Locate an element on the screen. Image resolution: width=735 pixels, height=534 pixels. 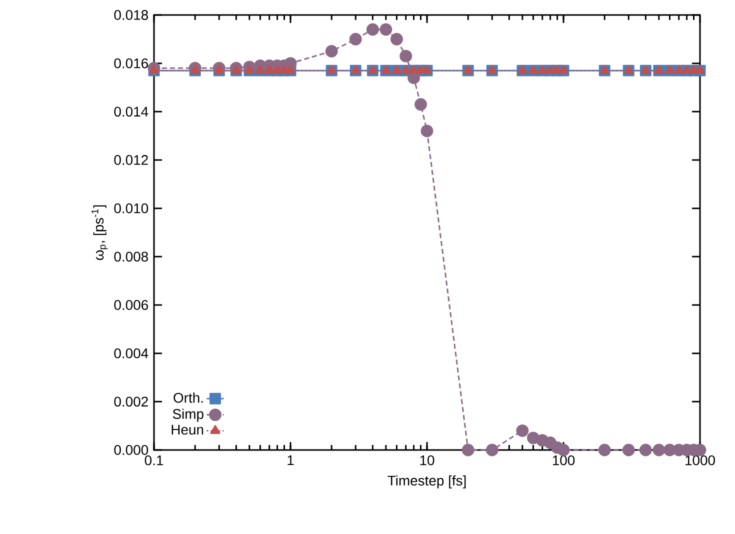
legend-label: Simp is located at coordinates (188, 415).